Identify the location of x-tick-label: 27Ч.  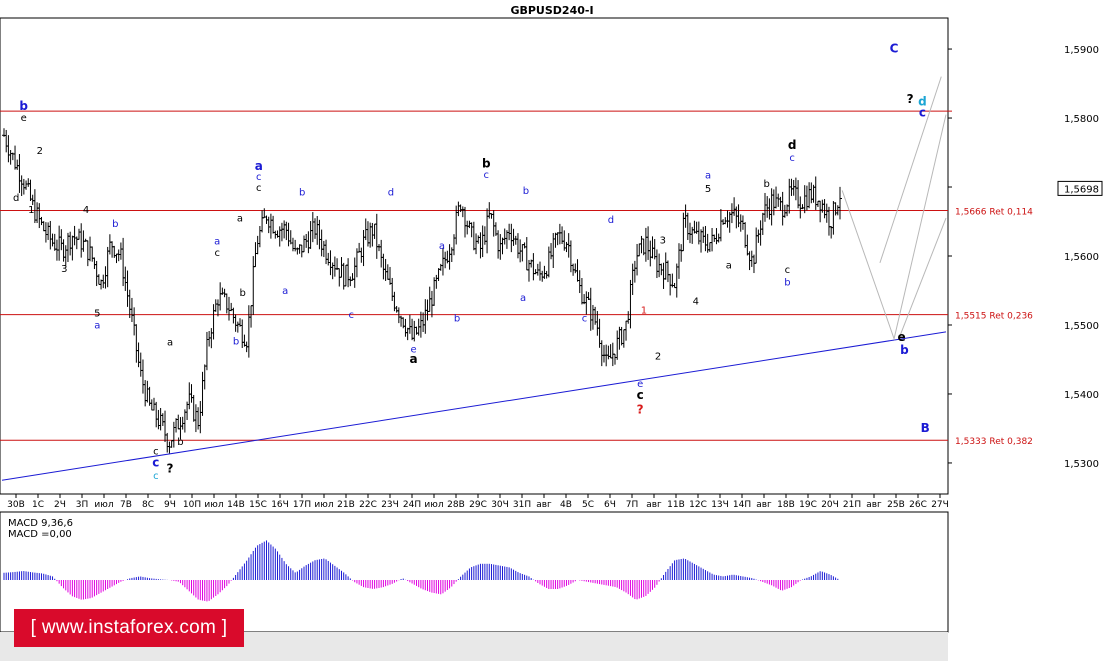
(940, 505).